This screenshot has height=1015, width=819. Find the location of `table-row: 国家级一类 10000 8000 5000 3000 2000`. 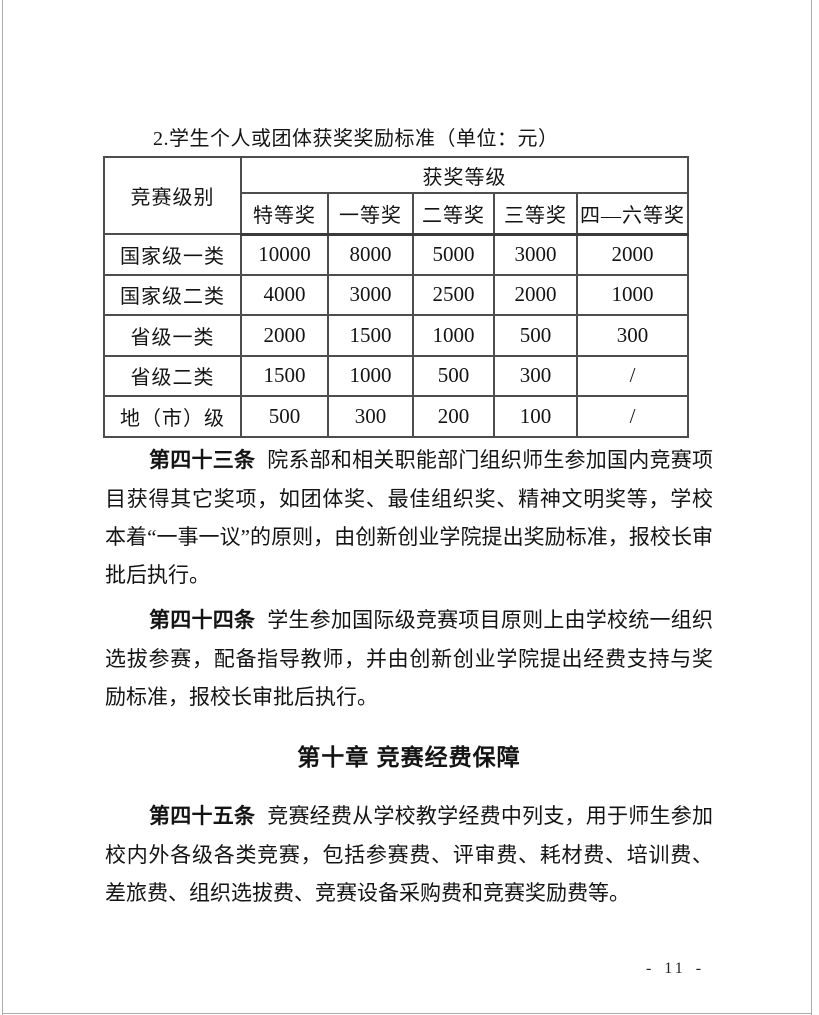

table-row: 国家级一类 10000 8000 5000 3000 2000 is located at coordinates (396, 254).